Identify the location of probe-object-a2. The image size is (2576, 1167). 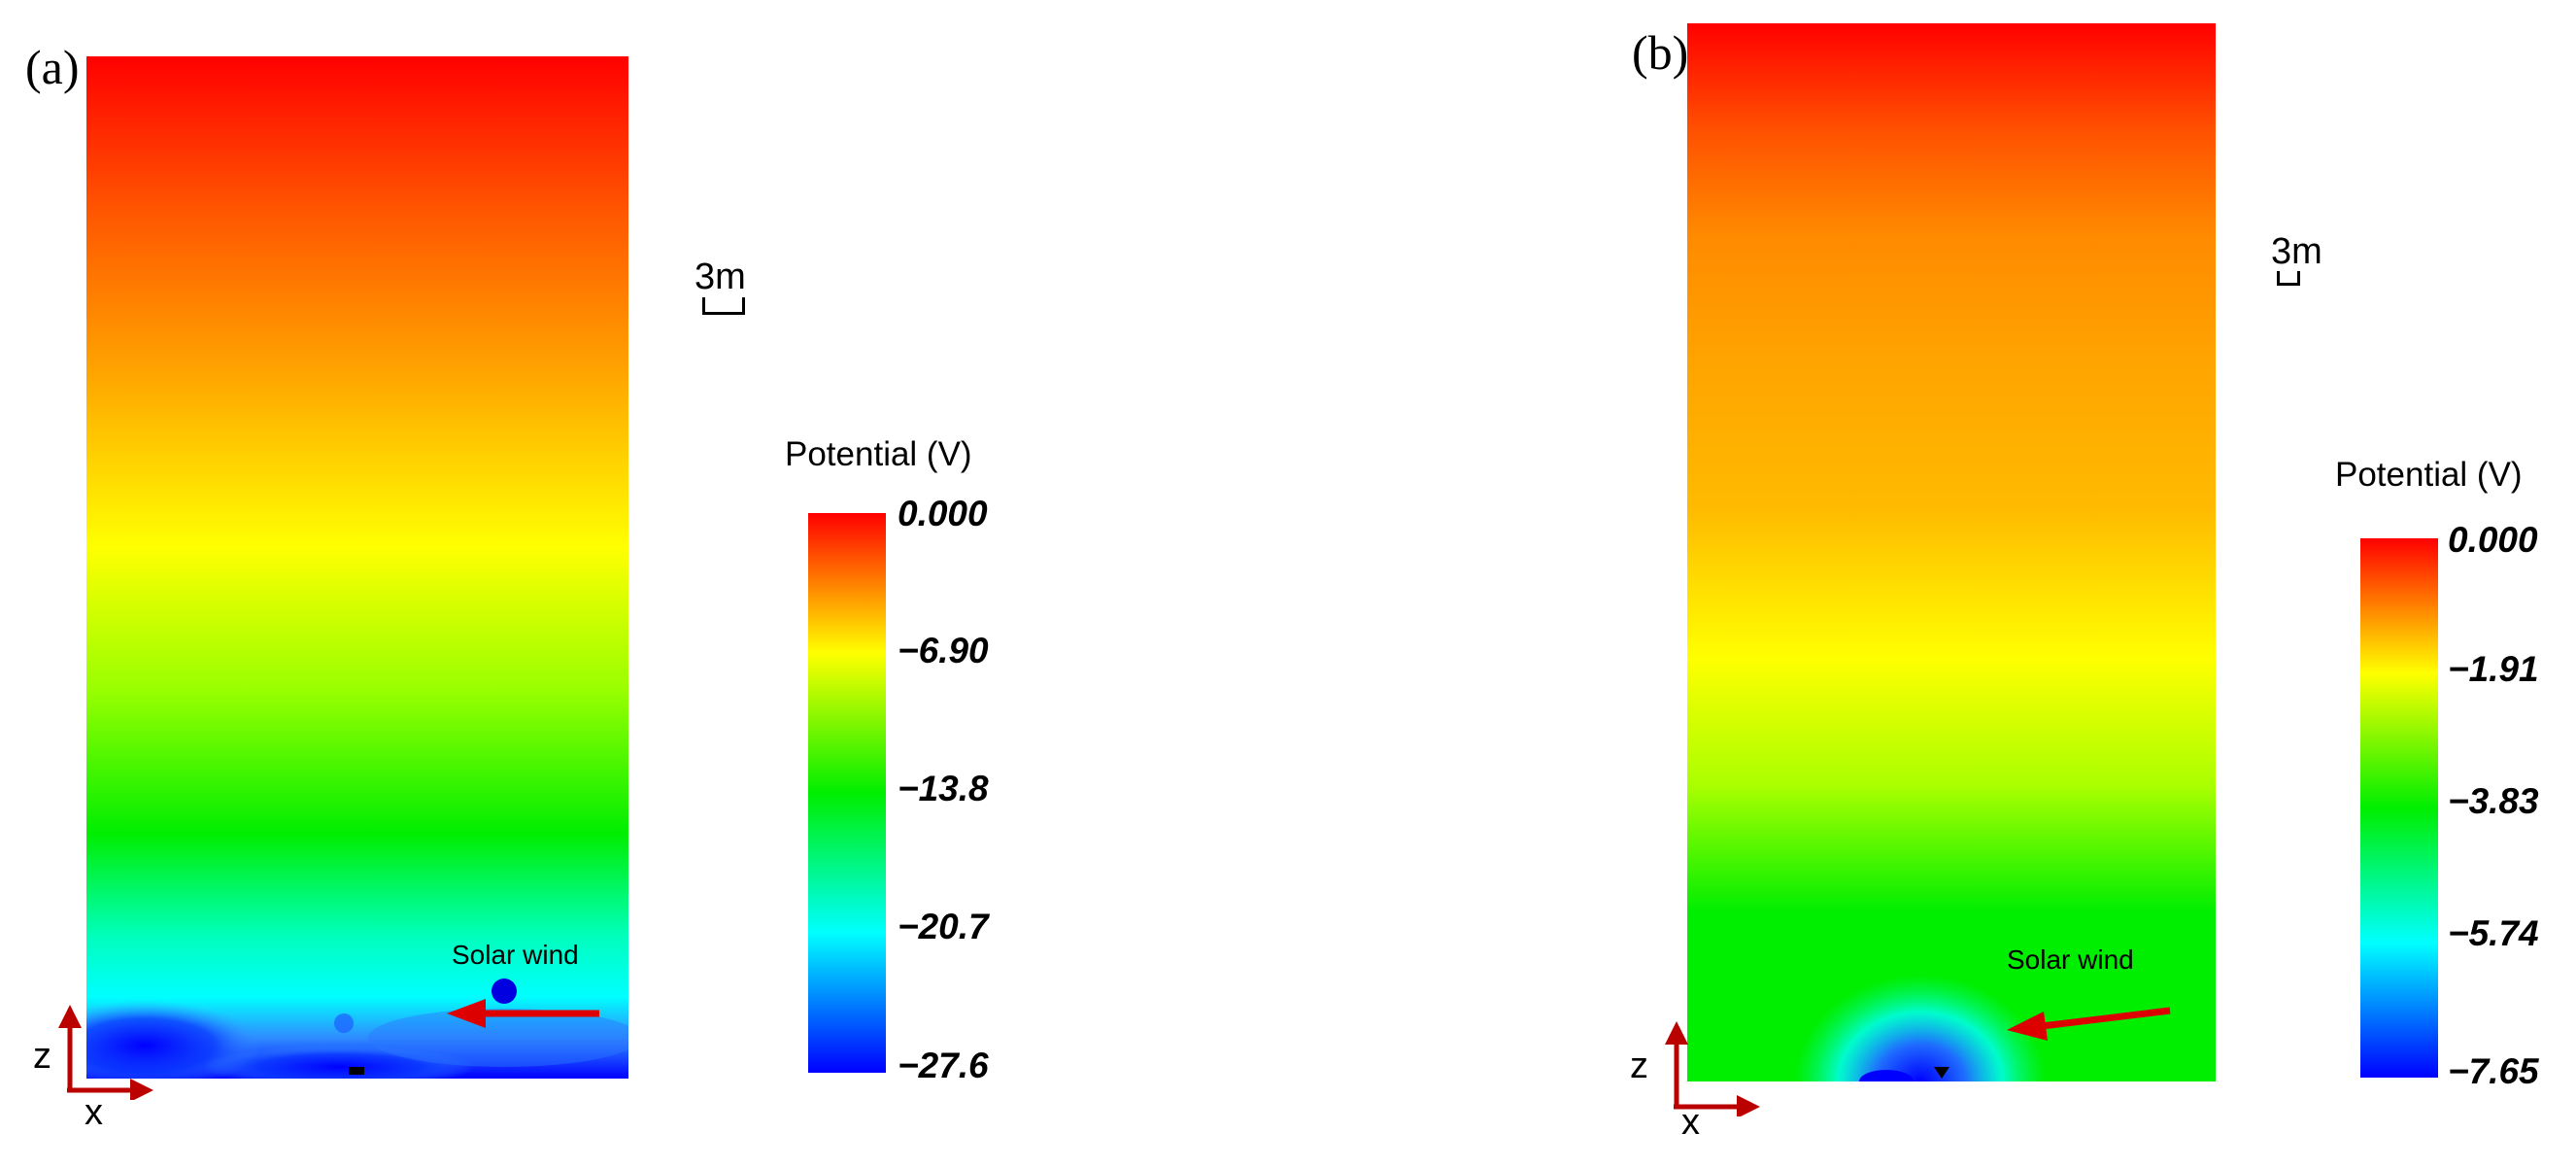
(344, 1023).